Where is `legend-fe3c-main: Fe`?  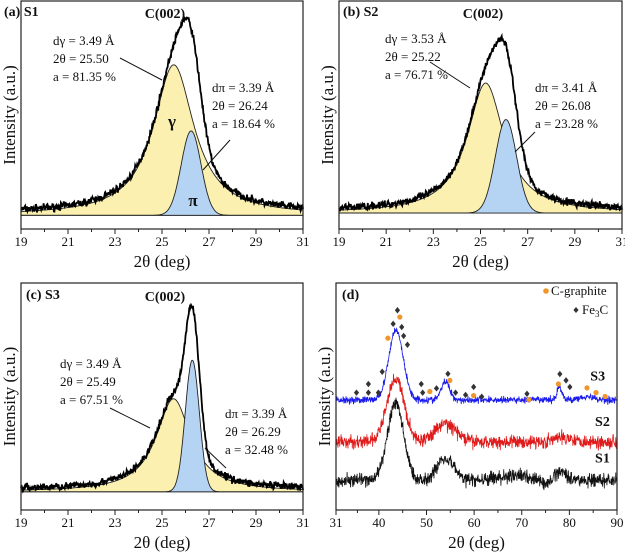
legend-fe3c-main: Fe is located at coordinates (588, 309).